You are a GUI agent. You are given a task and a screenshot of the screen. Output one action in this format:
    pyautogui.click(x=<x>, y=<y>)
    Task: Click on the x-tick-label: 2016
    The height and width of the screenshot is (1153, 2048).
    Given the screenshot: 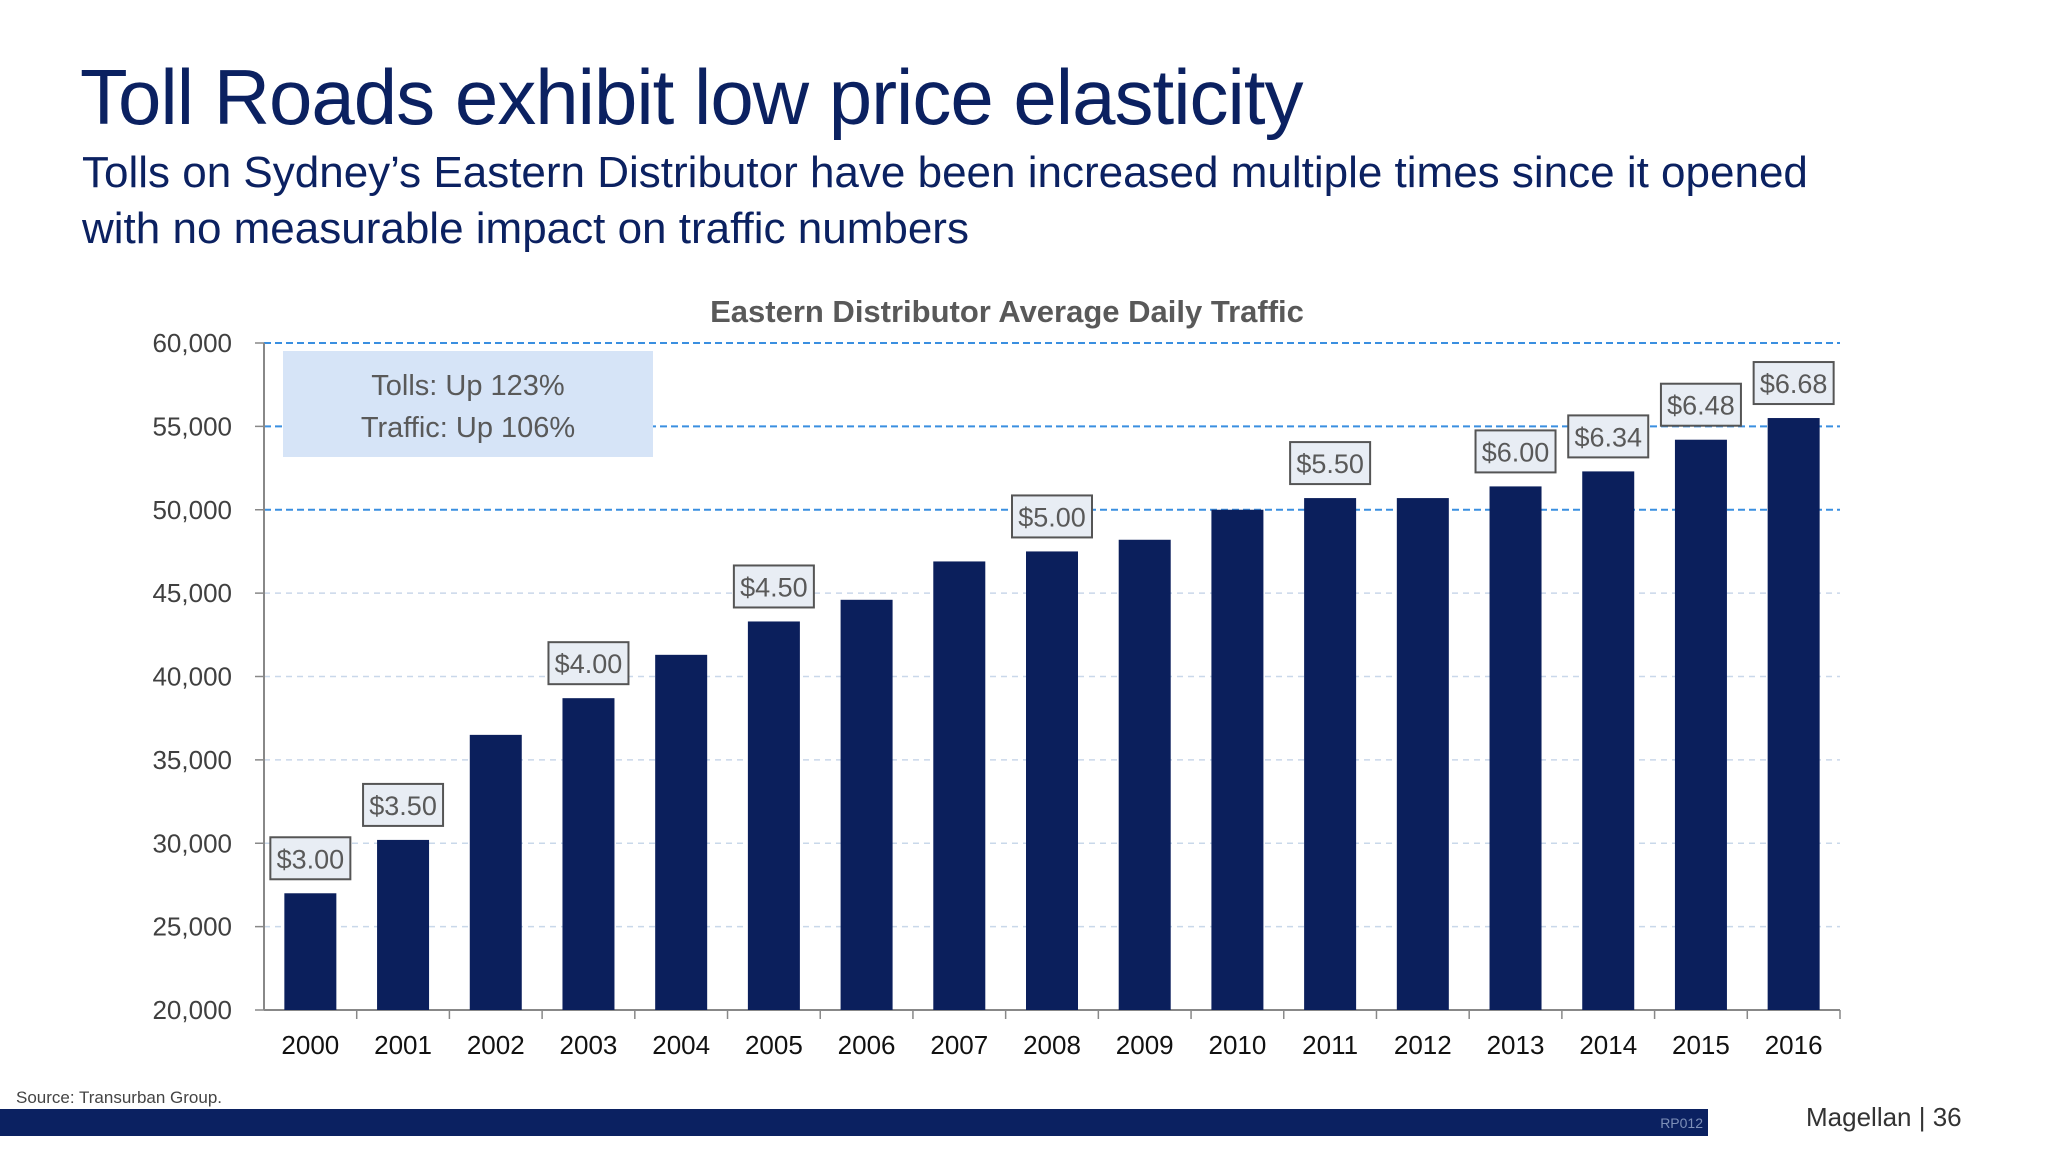 What is the action you would take?
    pyautogui.click(x=1794, y=1045)
    